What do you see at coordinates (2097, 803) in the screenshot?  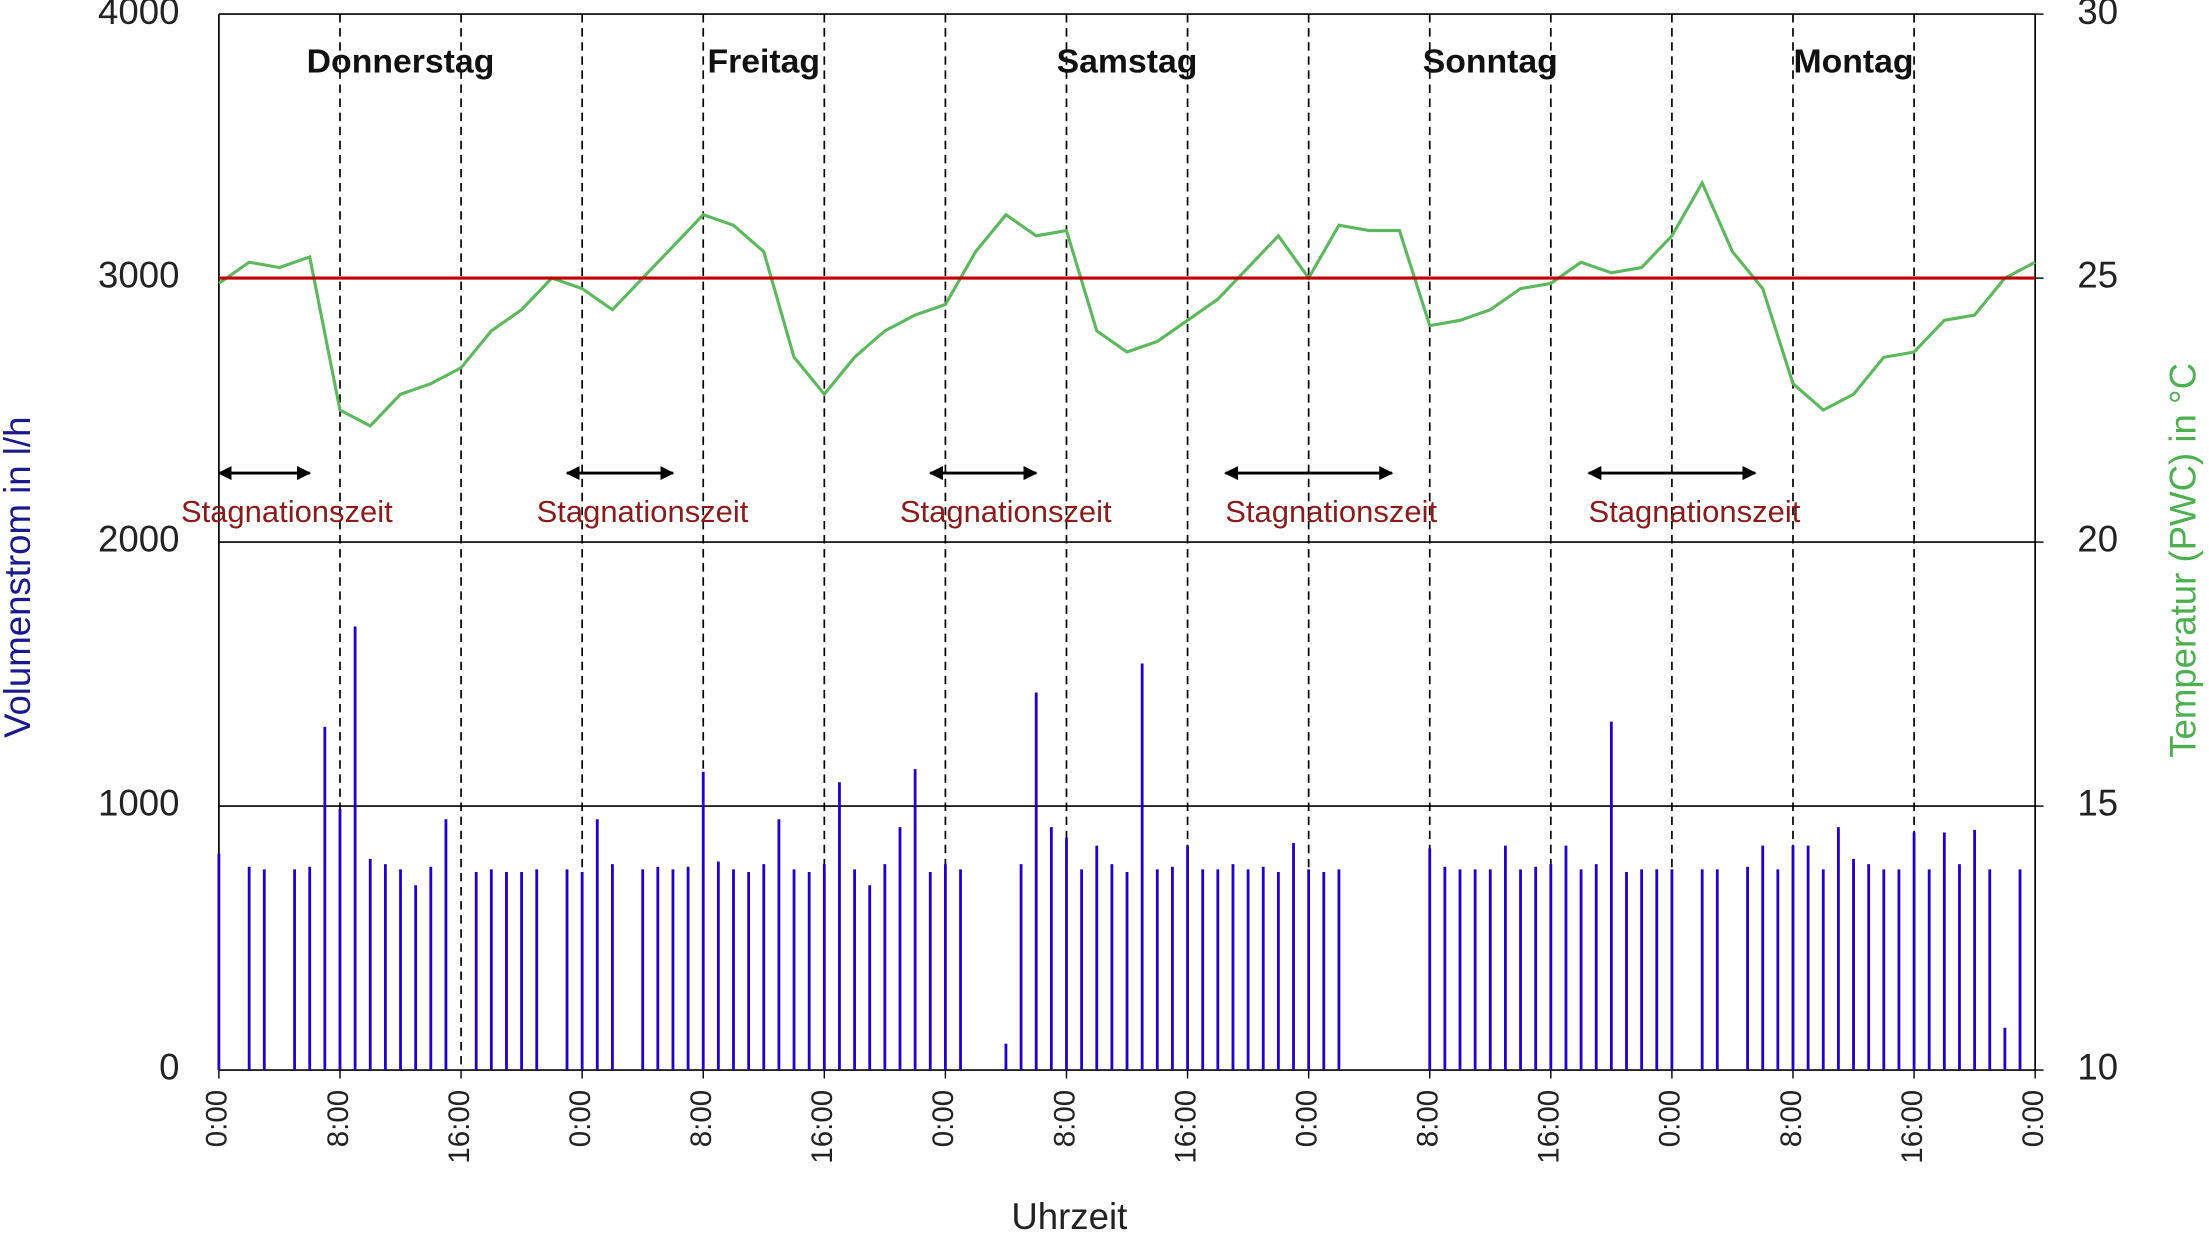 I see `y2-tick-label: 15` at bounding box center [2097, 803].